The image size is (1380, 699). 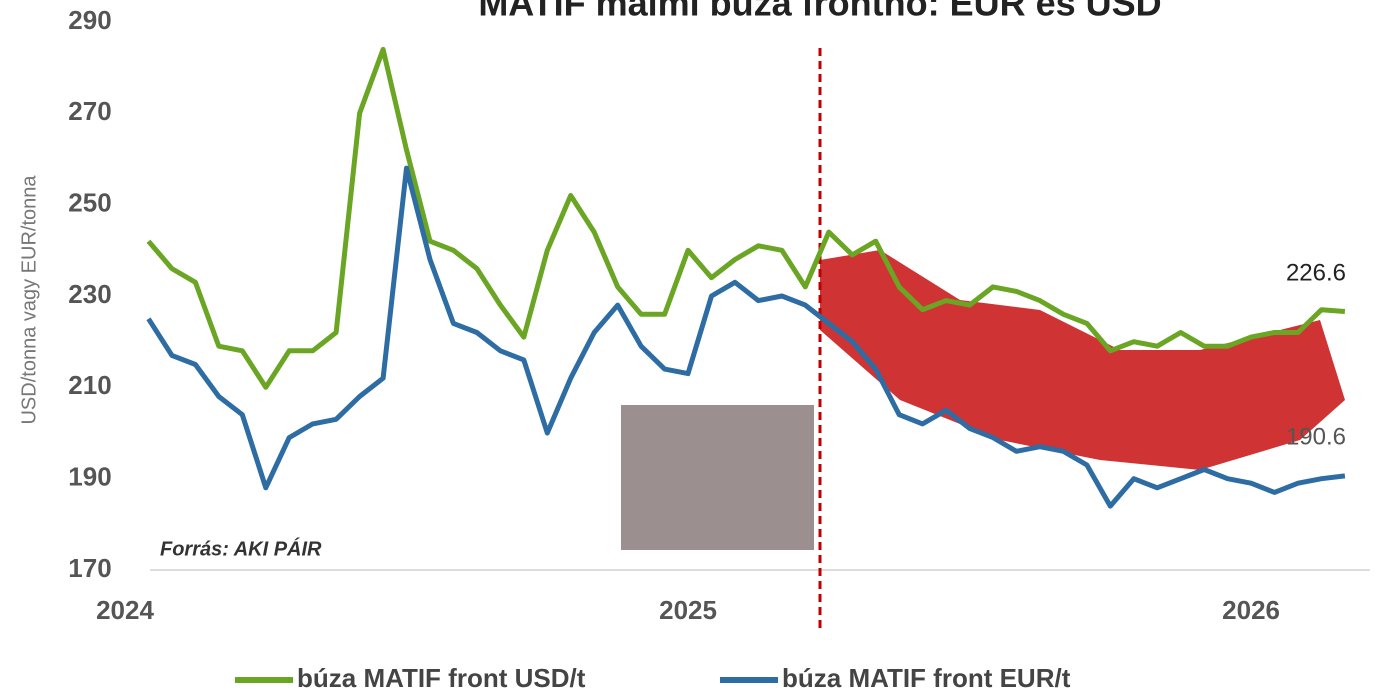 What do you see at coordinates (241, 548) in the screenshot?
I see `source-note: Forrás: AKI PÁIR` at bounding box center [241, 548].